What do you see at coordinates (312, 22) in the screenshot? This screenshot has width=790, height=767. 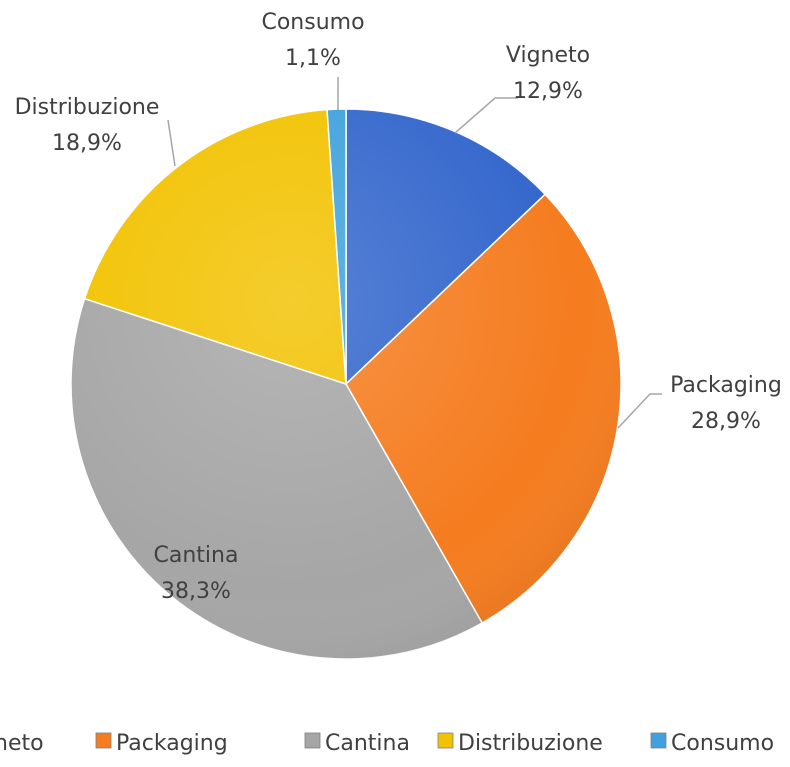 I see `category-label-consumo: Consumo` at bounding box center [312, 22].